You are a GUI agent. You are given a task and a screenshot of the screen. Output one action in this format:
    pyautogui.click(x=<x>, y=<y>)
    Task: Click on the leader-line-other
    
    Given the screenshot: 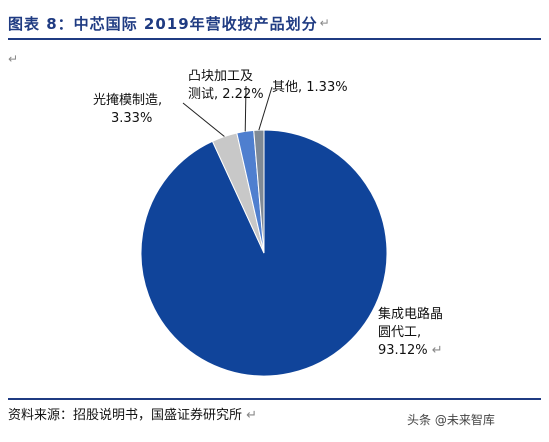 What is the action you would take?
    pyautogui.click(x=265, y=108)
    